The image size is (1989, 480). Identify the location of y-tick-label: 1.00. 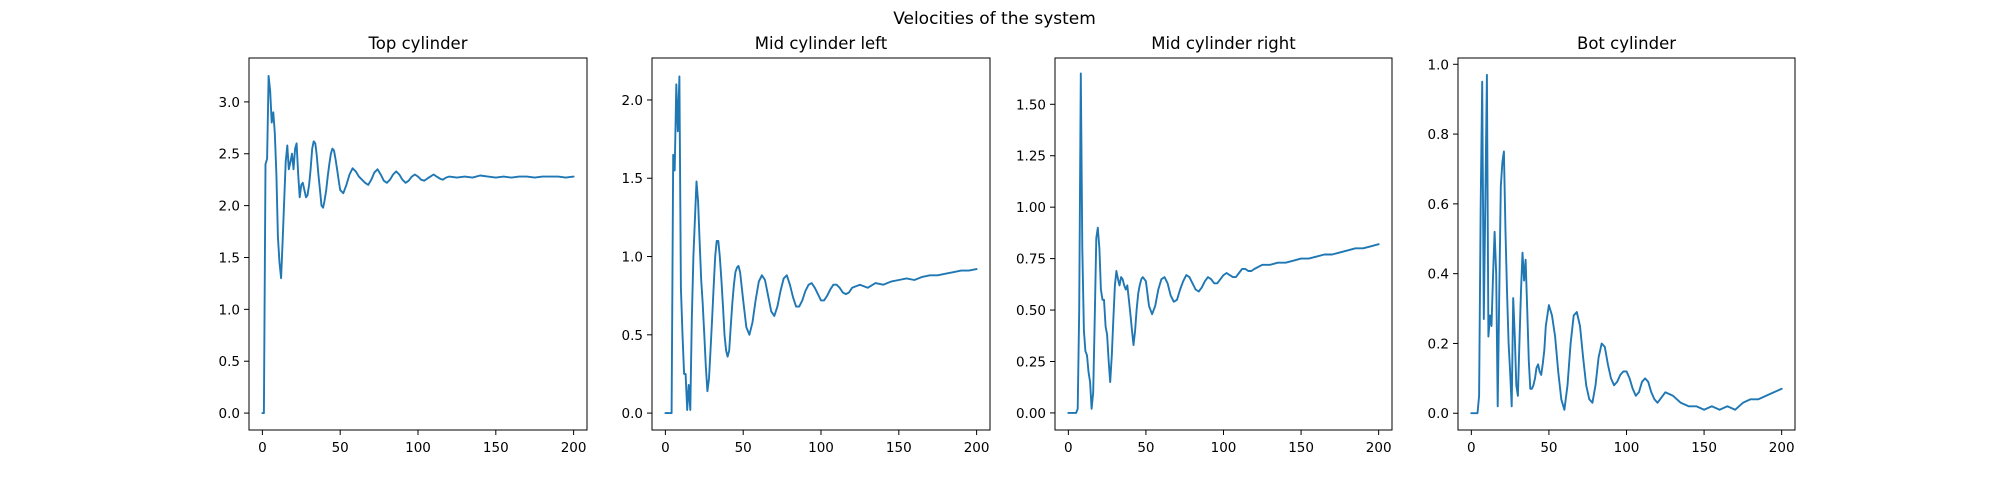
(1031, 208).